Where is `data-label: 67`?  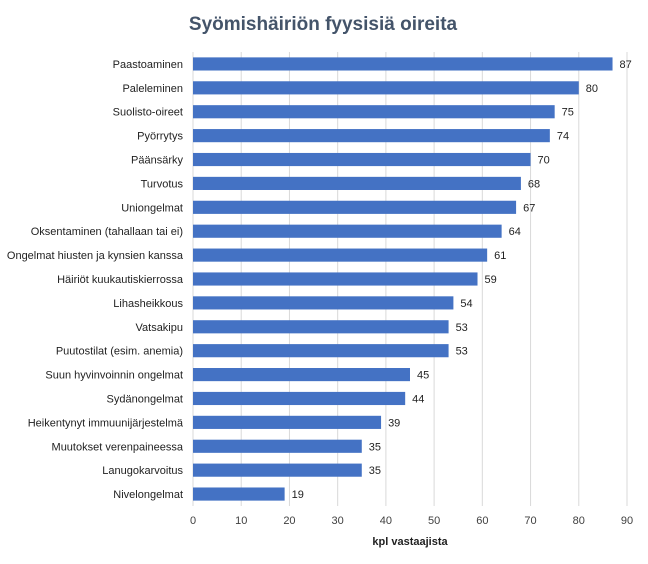 data-label: 67 is located at coordinates (529, 208).